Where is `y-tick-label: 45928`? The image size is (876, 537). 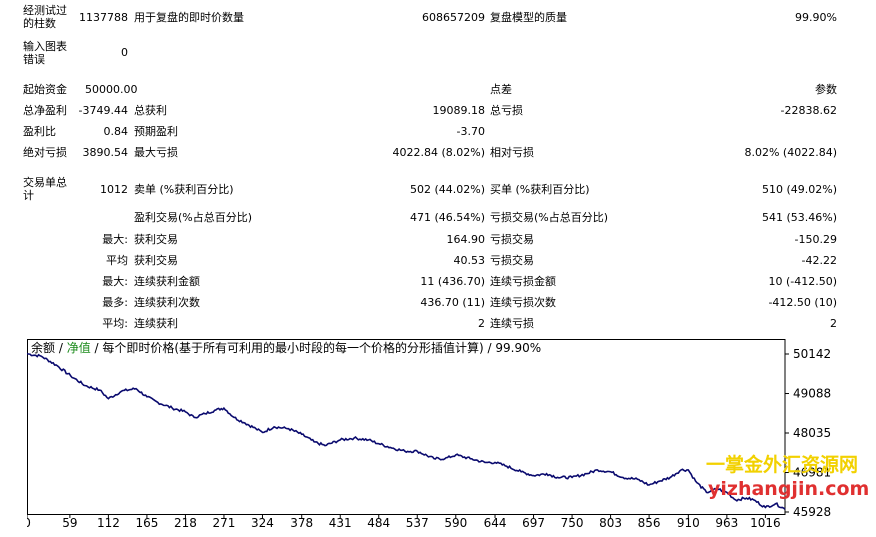 y-tick-label: 45928 is located at coordinates (812, 512).